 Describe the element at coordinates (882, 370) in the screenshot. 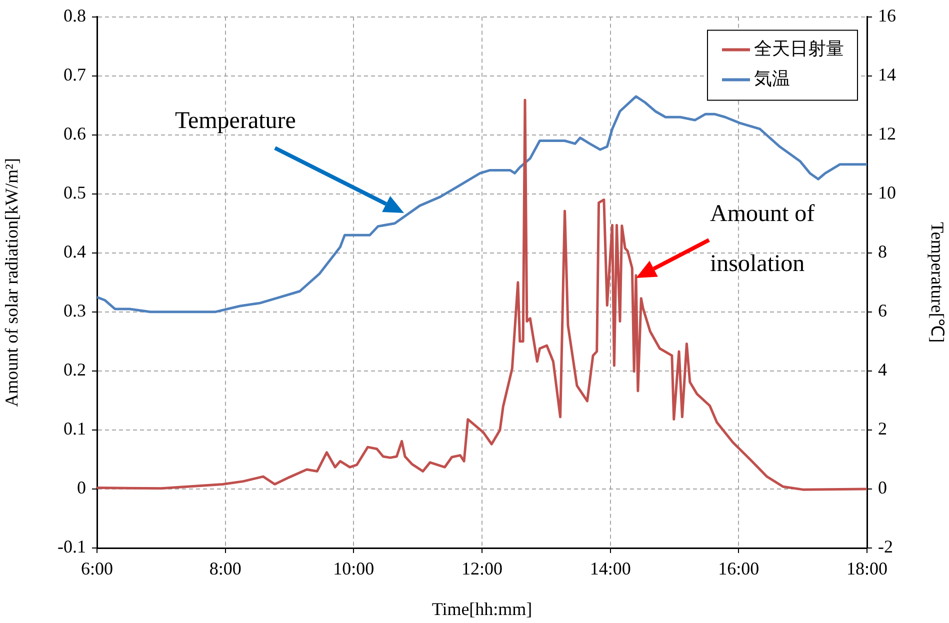

I see `y2-tick-label: 4` at that location.